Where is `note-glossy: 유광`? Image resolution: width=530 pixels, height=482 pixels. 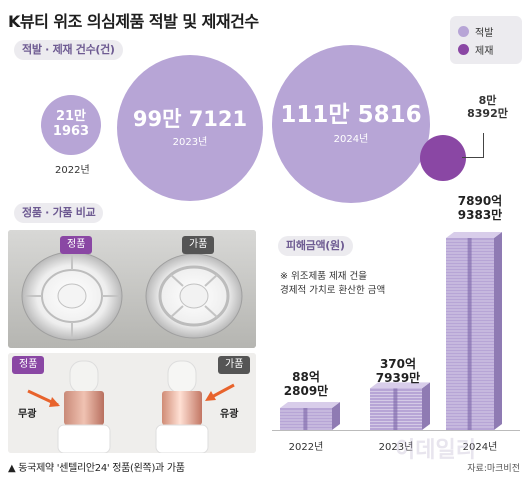
note-glossy: 유광 is located at coordinates (229, 414).